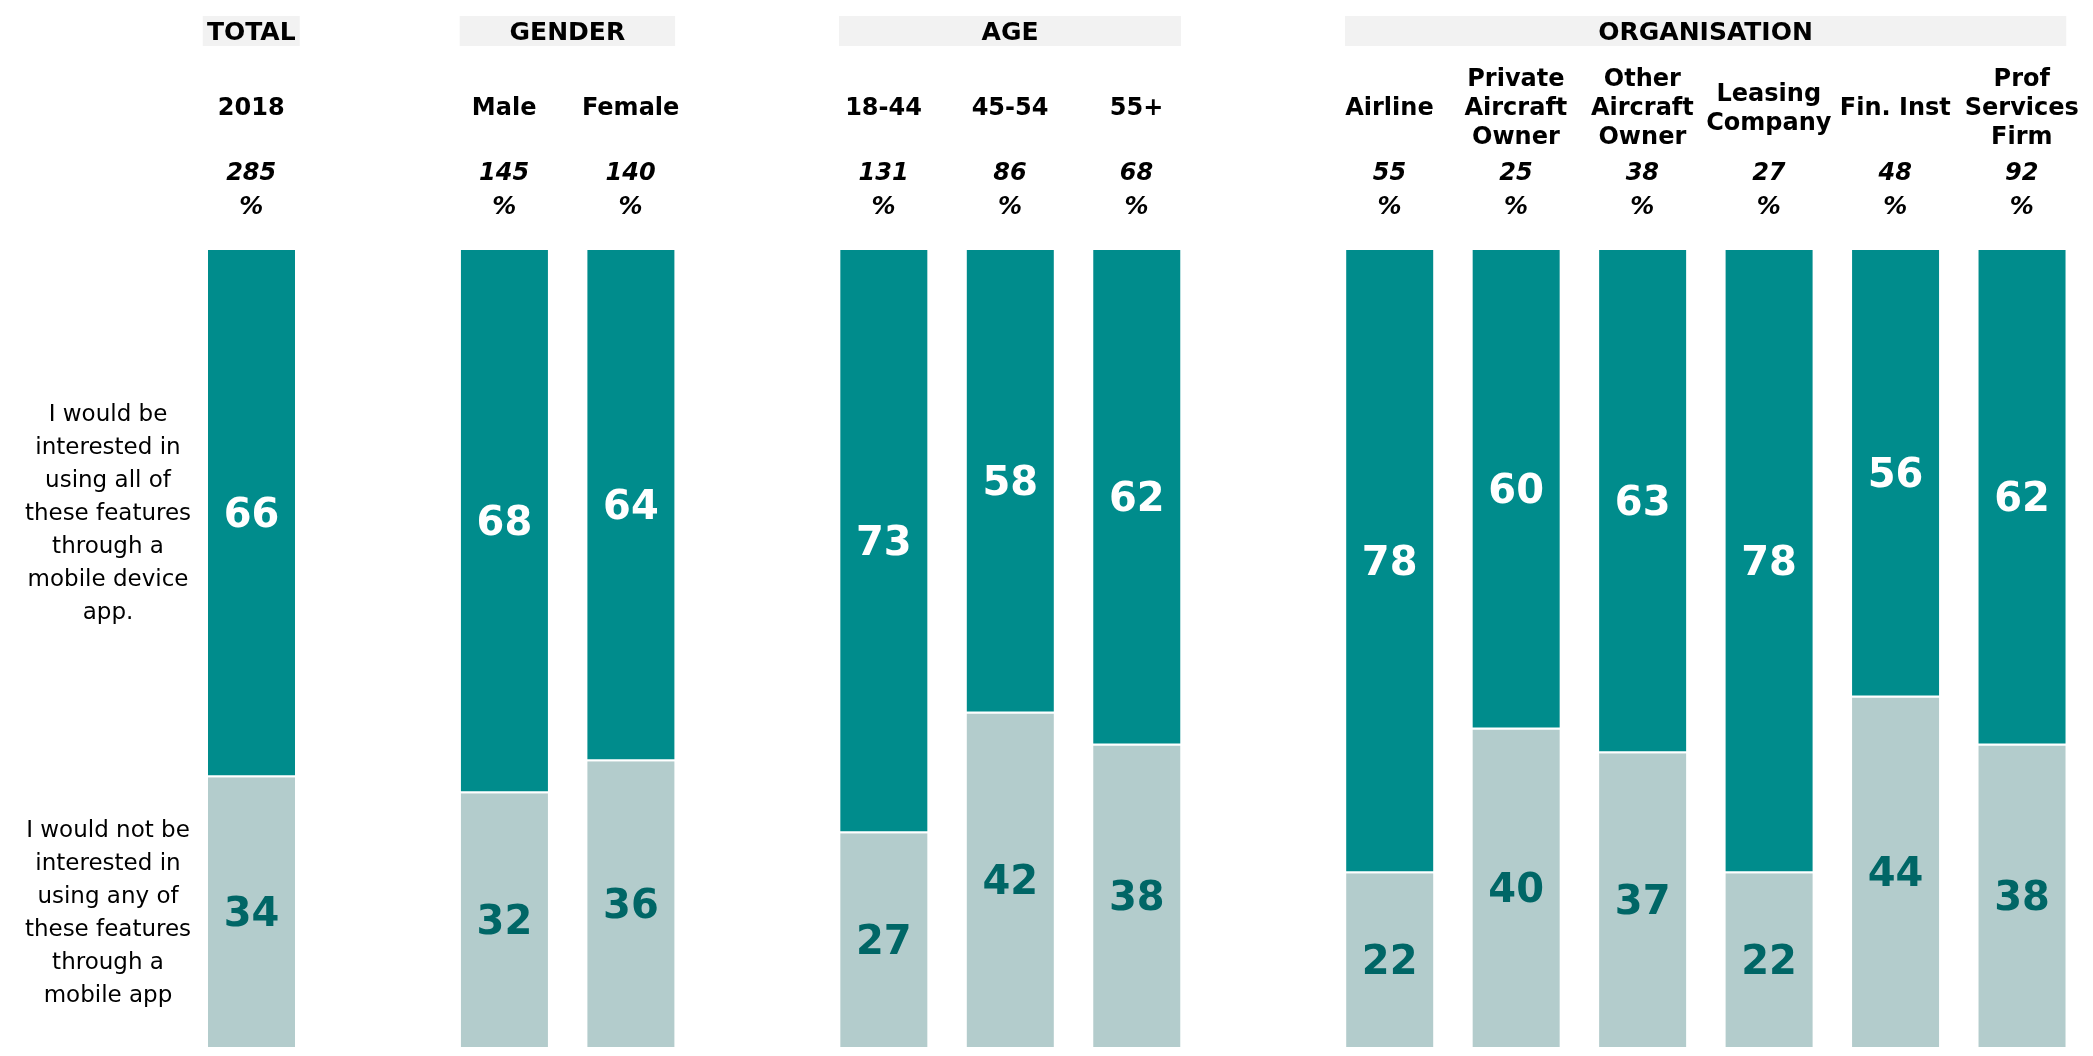 This screenshot has width=2093, height=1056. What do you see at coordinates (251, 912) in the screenshot?
I see `data-label: 34` at bounding box center [251, 912].